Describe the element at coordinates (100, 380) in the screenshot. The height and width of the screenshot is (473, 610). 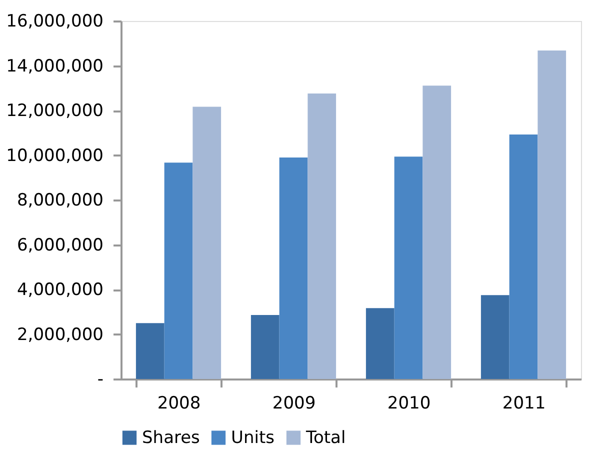
I see `y-tick-label: -` at that location.